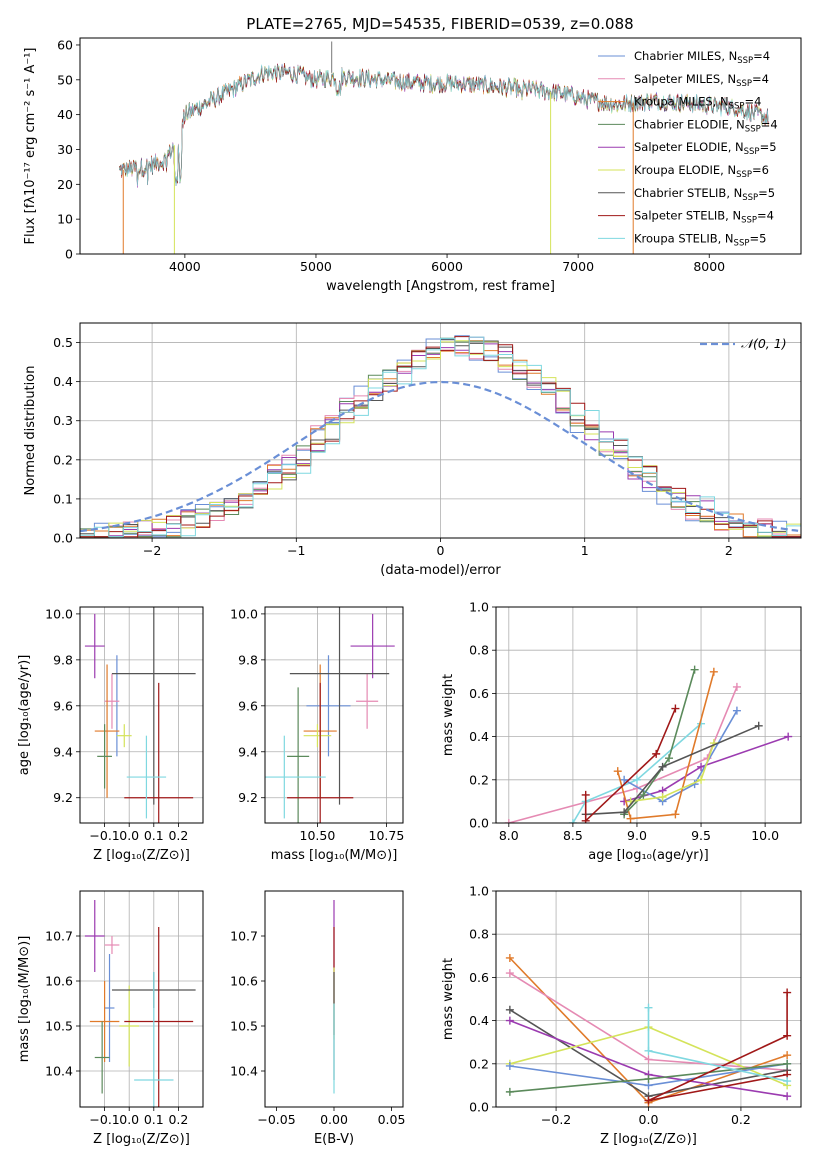 The height and width of the screenshot is (1170, 819). I want to click on weight-line-salpeter-stelib, so click(718, 1047).